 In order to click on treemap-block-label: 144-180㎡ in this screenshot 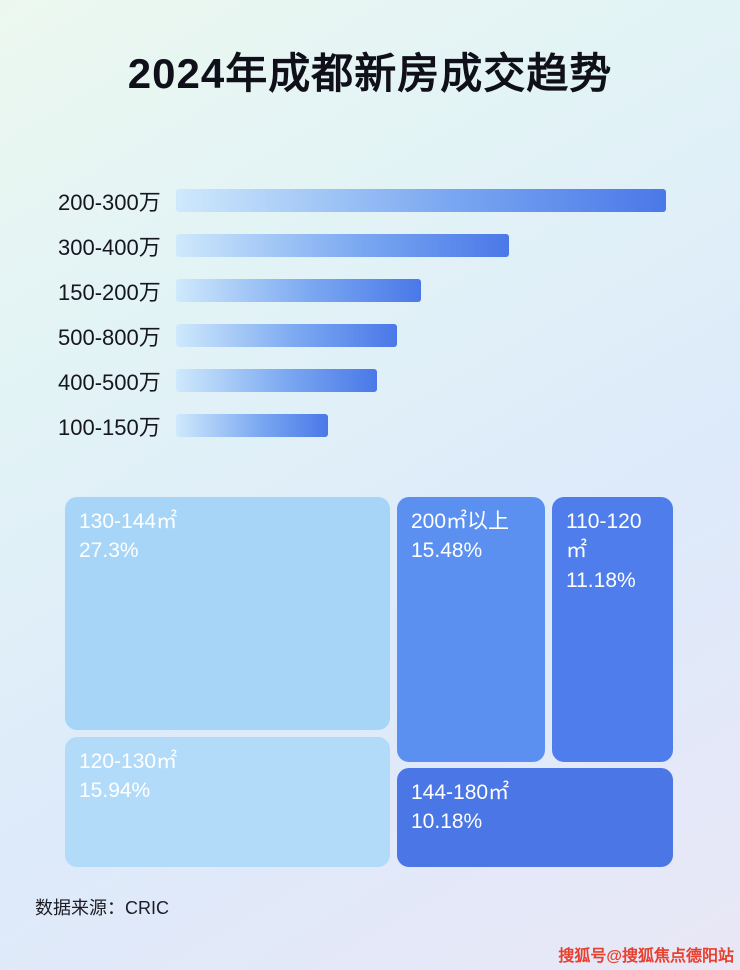, I will do `click(460, 792)`.